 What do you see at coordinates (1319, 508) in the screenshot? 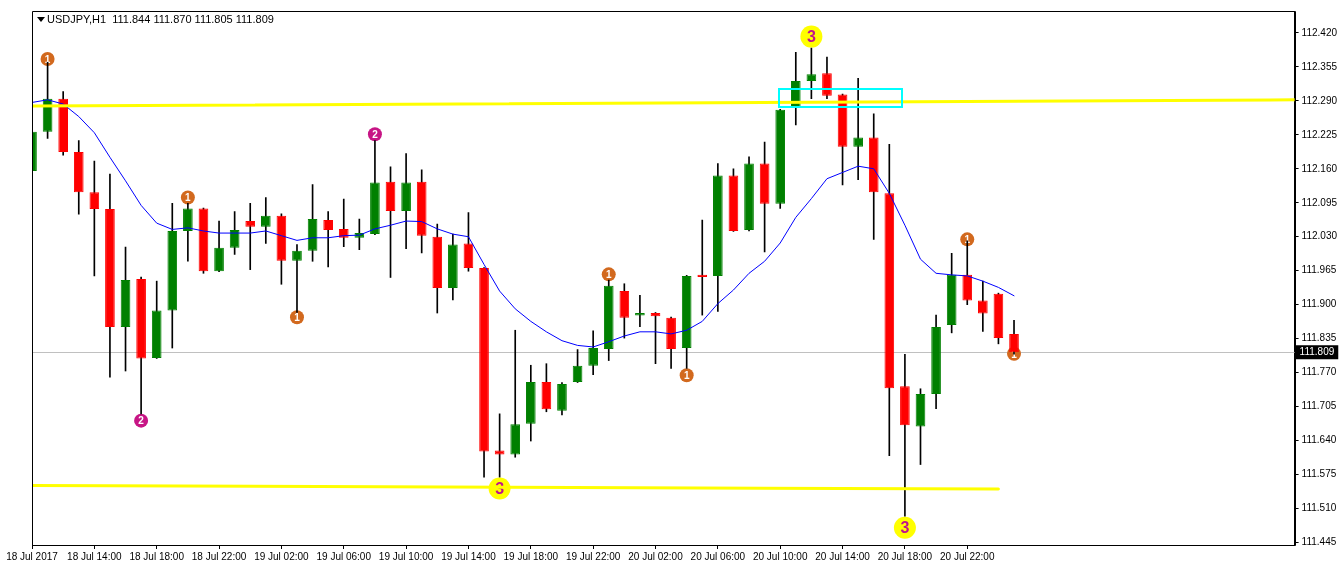
I see `y-tick-label: 111.510` at bounding box center [1319, 508].